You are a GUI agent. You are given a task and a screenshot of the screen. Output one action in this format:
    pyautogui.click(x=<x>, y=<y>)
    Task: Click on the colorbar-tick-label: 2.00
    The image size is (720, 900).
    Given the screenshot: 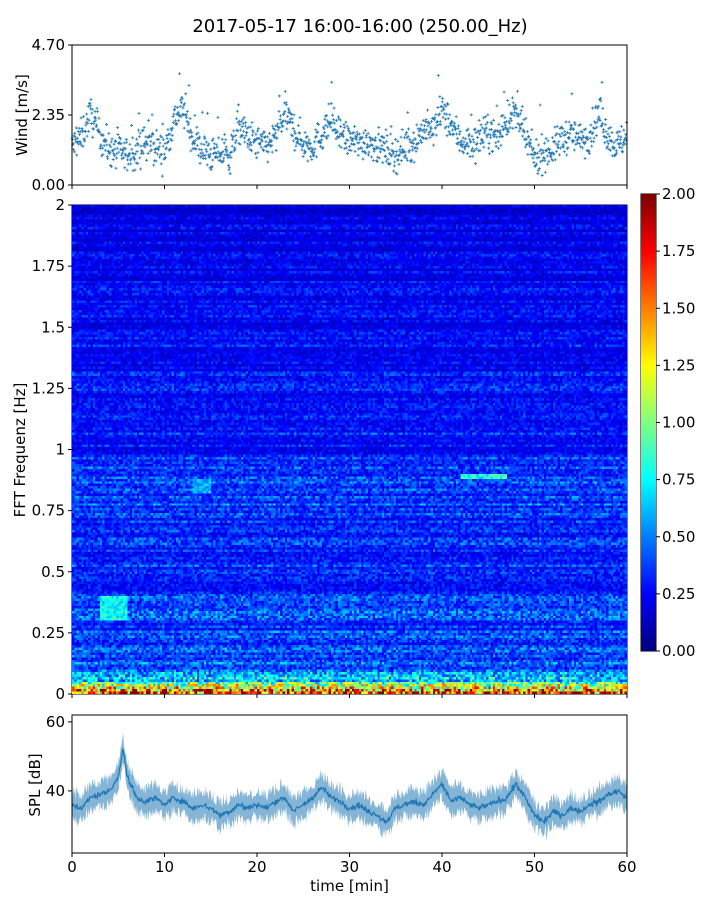 What is the action you would take?
    pyautogui.click(x=678, y=194)
    